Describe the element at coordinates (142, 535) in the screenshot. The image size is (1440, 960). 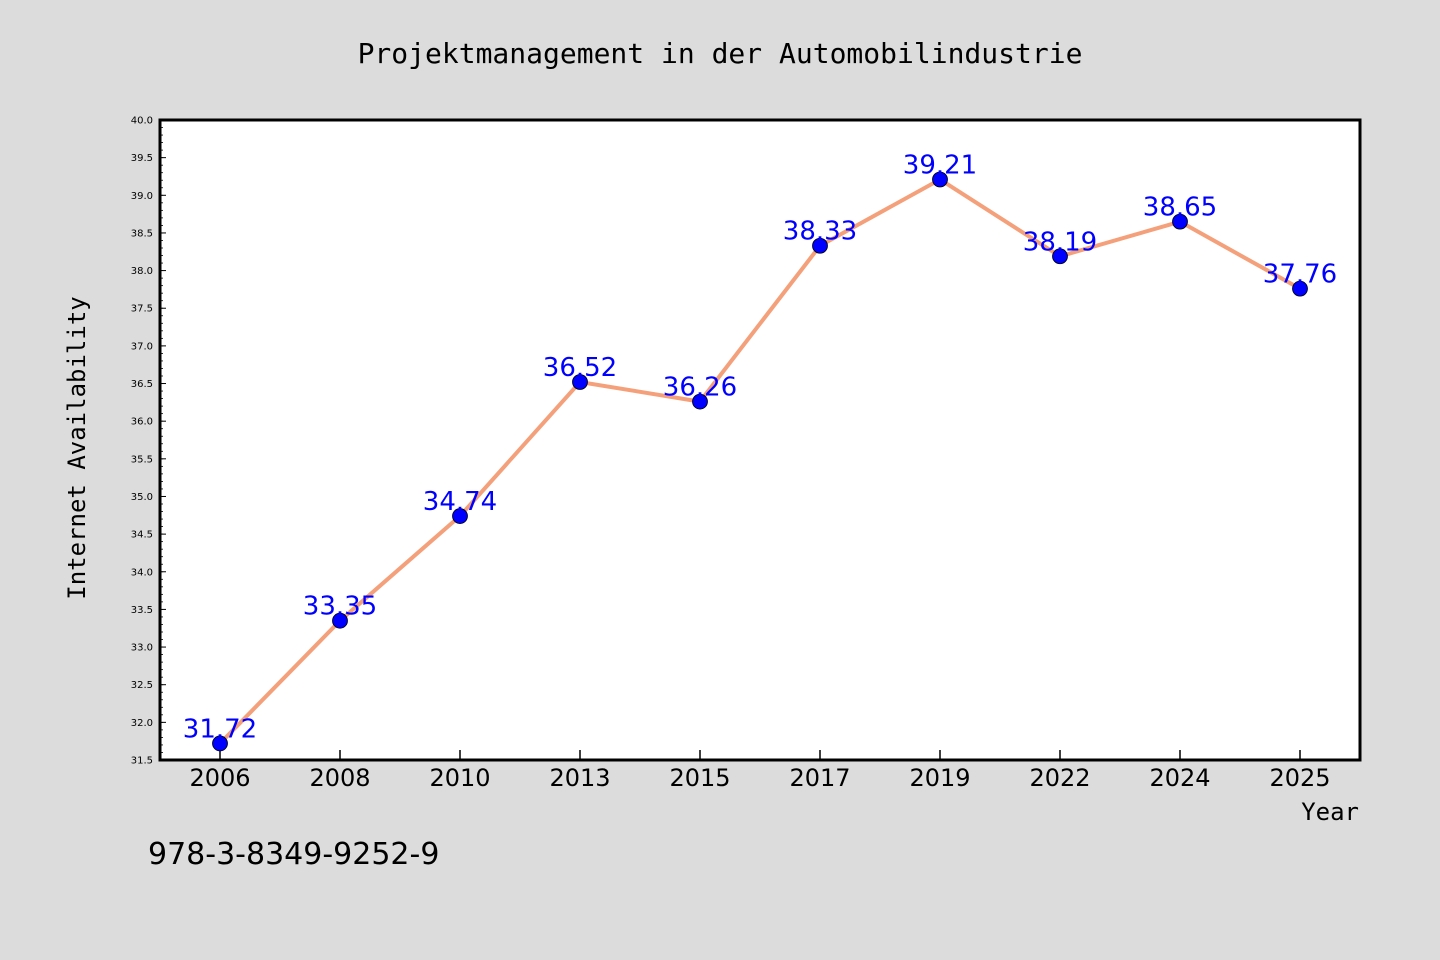
I see `y-tick-label: 34.5` at that location.